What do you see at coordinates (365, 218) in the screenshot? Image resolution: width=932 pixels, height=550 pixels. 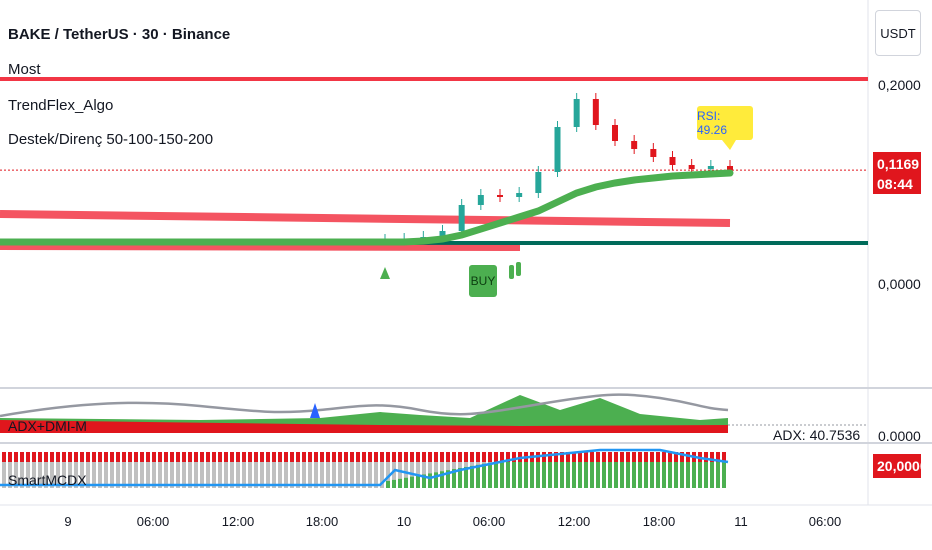 I see `sr-zone-upper` at bounding box center [365, 218].